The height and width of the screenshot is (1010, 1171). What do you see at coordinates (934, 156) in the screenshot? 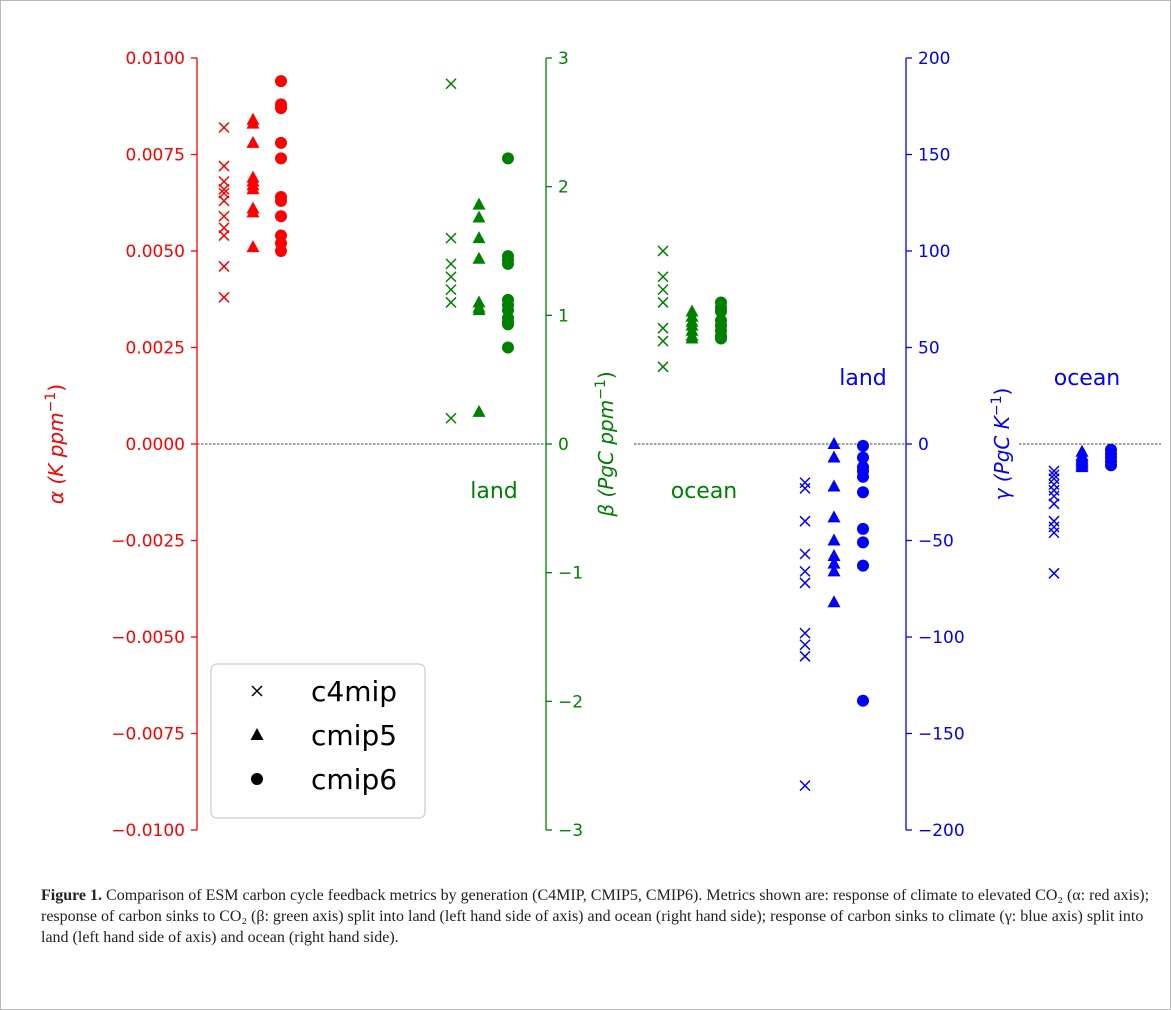
I see `axis-gamma-tick-label: 150` at bounding box center [934, 156].